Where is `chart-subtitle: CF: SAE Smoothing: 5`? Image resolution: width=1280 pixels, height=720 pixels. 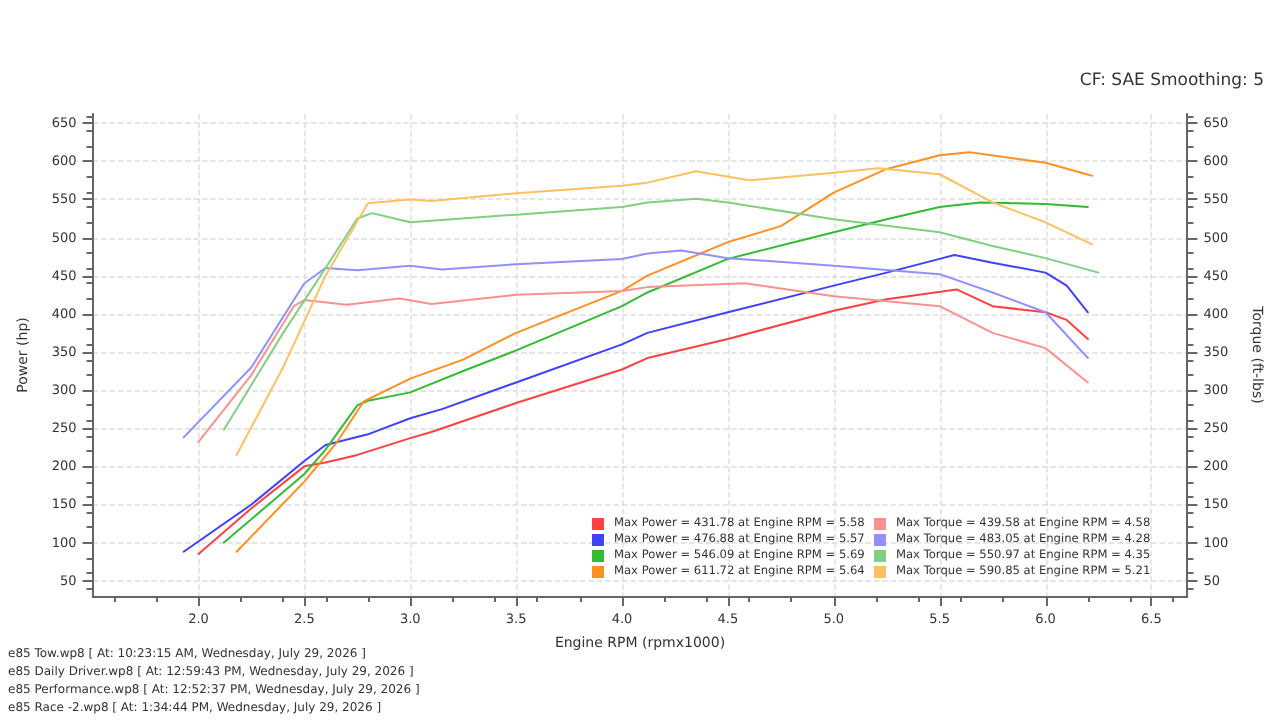 chart-subtitle: CF: SAE Smoothing: 5 is located at coordinates (1172, 81).